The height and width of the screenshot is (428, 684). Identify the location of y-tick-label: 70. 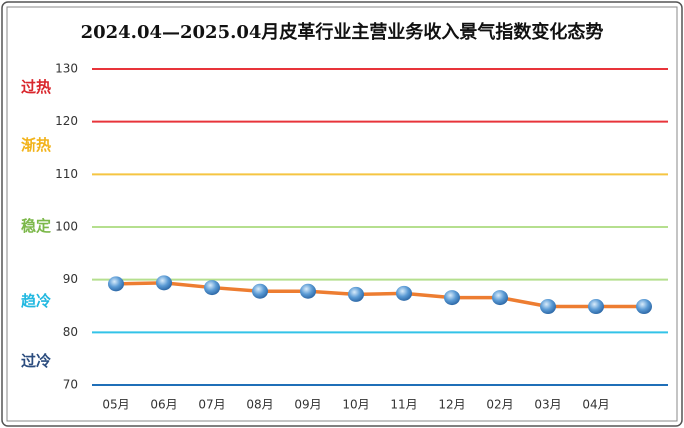
(70, 385).